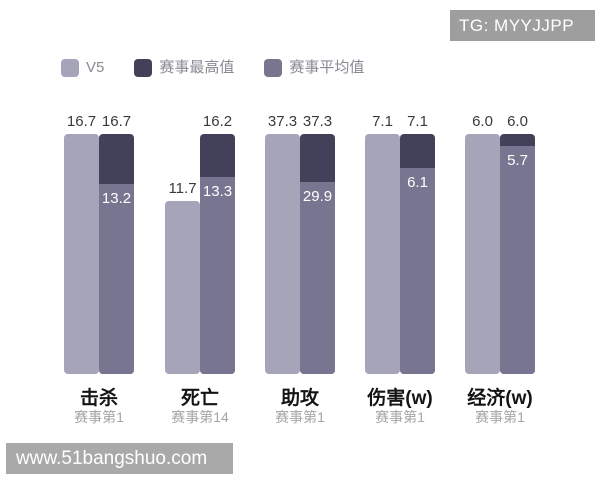  What do you see at coordinates (317, 277) in the screenshot?
I see `avg-bar-segment: 29.9` at bounding box center [317, 277].